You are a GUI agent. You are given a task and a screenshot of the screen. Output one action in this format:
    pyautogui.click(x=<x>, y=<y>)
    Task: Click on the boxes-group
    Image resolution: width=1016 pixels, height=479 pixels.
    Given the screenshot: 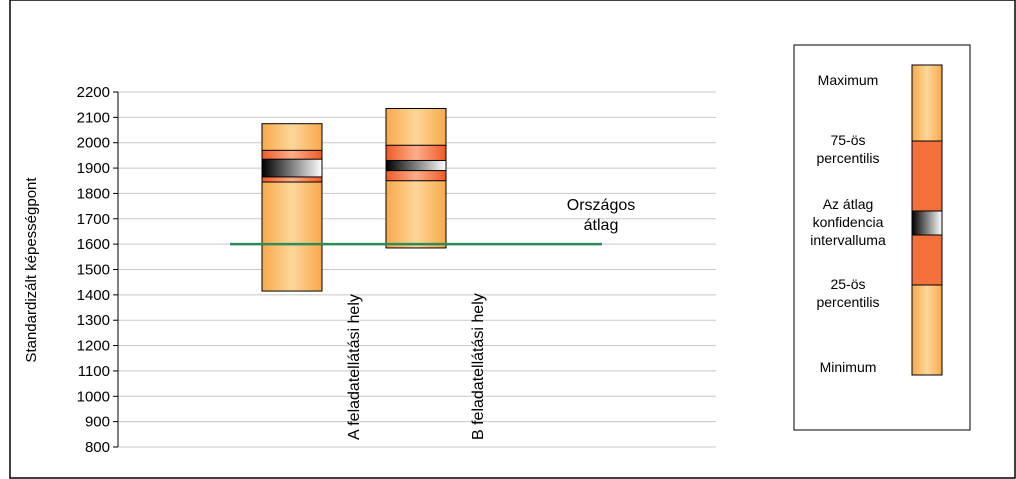 What is the action you would take?
    pyautogui.click(x=354, y=199)
    